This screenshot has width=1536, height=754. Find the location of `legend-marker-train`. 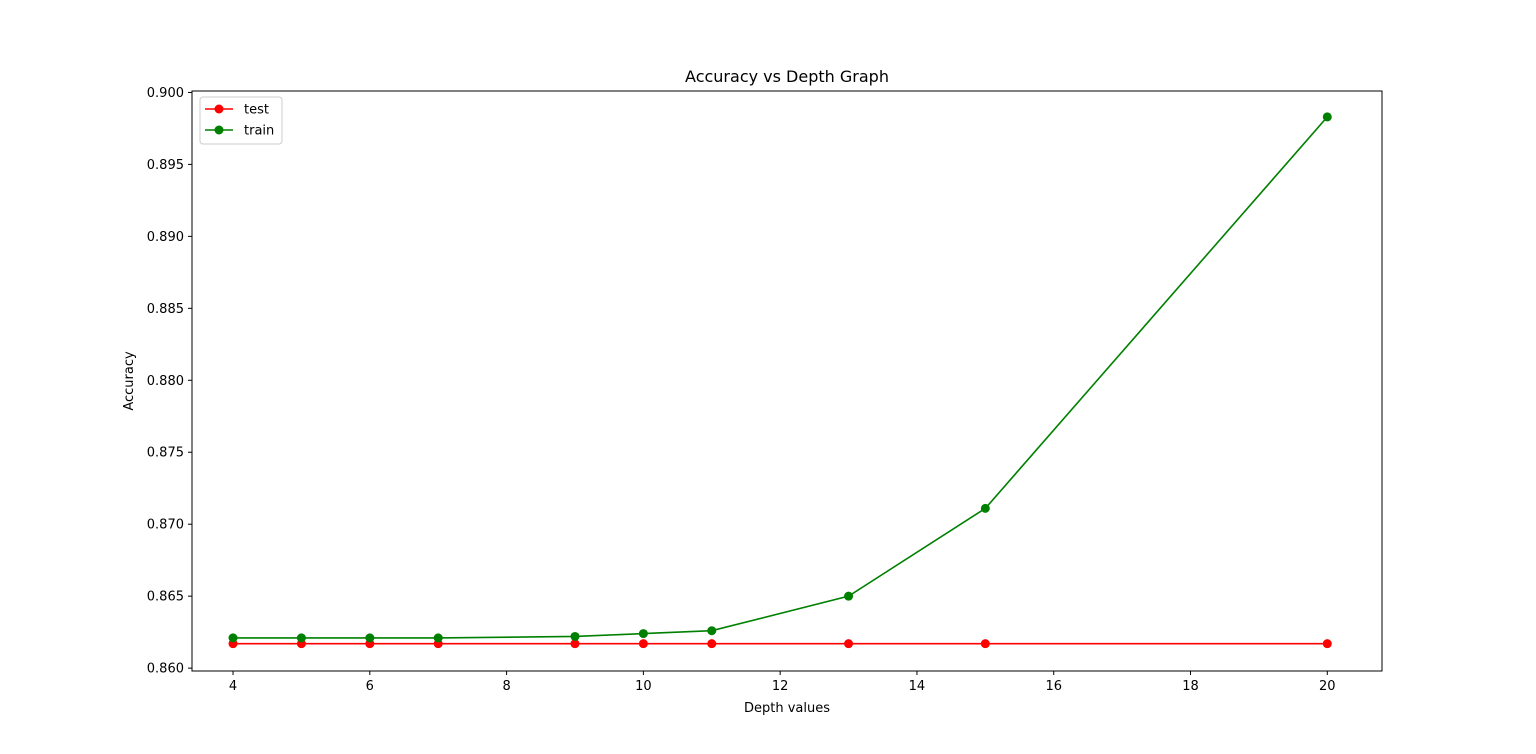

legend-marker-train is located at coordinates (219, 130).